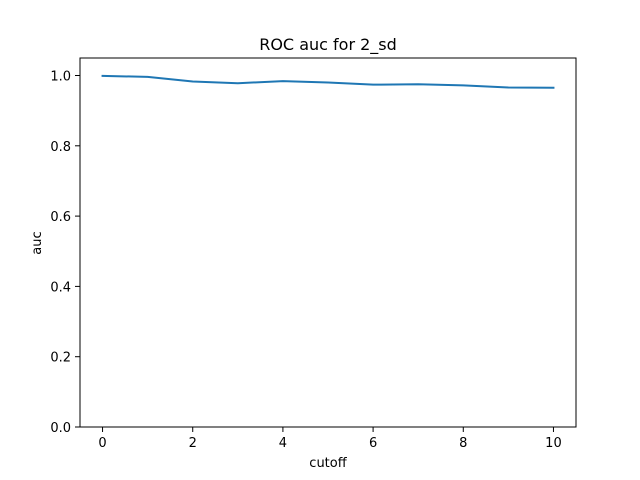  What do you see at coordinates (60, 358) in the screenshot?
I see `y-tick-label: 0.2` at bounding box center [60, 358].